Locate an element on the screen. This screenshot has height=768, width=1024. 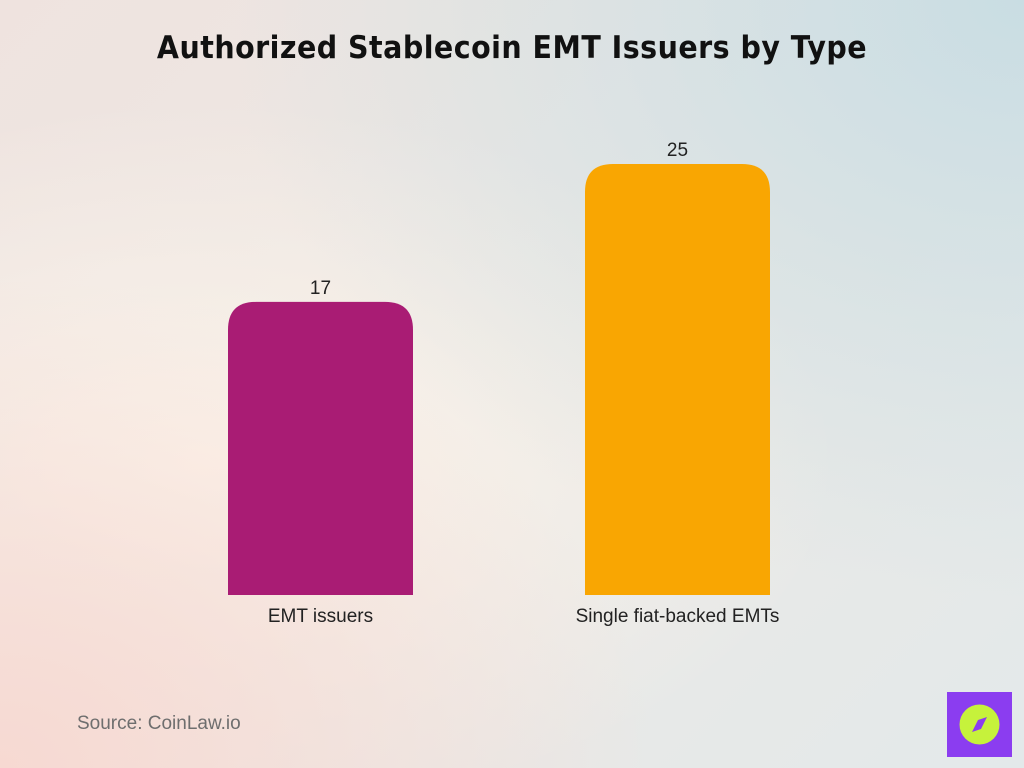
coinlaw-logo is located at coordinates (979, 724).